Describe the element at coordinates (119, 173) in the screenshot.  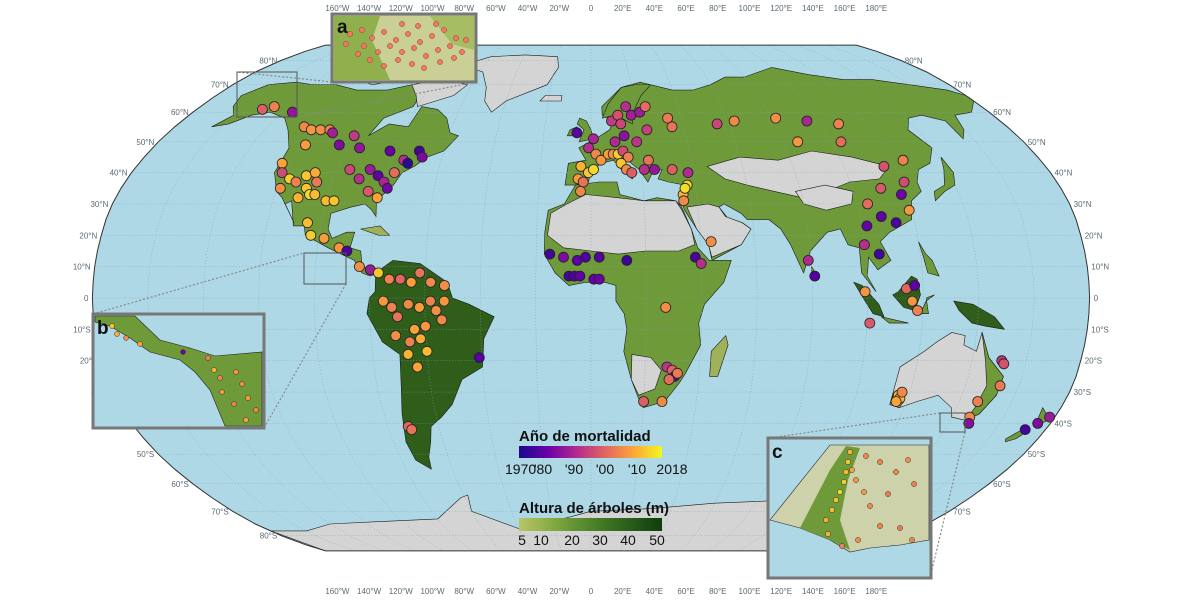
I see `lat-label-left: 40°N` at that location.